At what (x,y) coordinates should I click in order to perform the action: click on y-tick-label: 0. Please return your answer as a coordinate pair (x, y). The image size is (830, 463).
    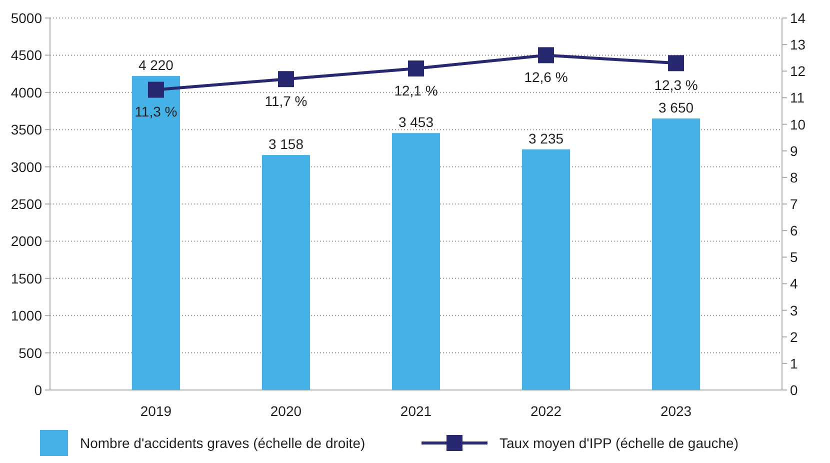
    Looking at the image, I should click on (38, 390).